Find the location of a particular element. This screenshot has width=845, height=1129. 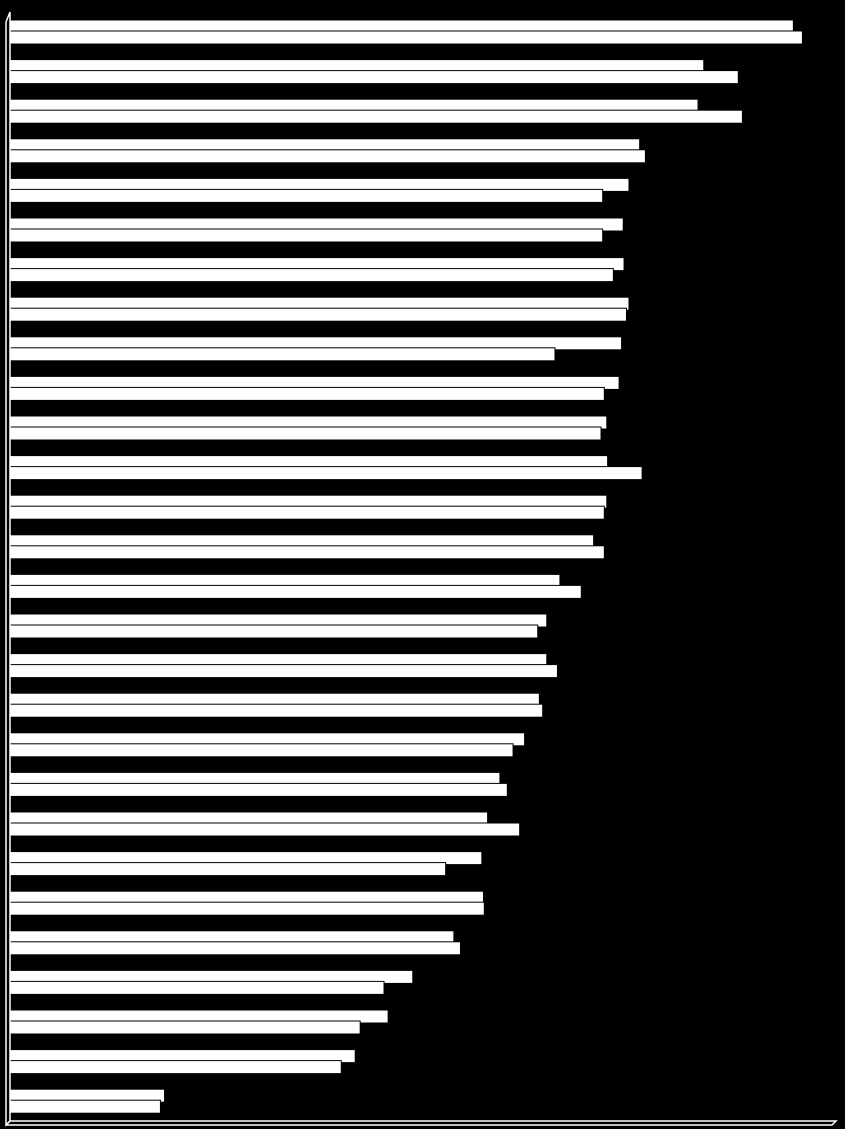

bar-series2-row16 is located at coordinates (274, 631).